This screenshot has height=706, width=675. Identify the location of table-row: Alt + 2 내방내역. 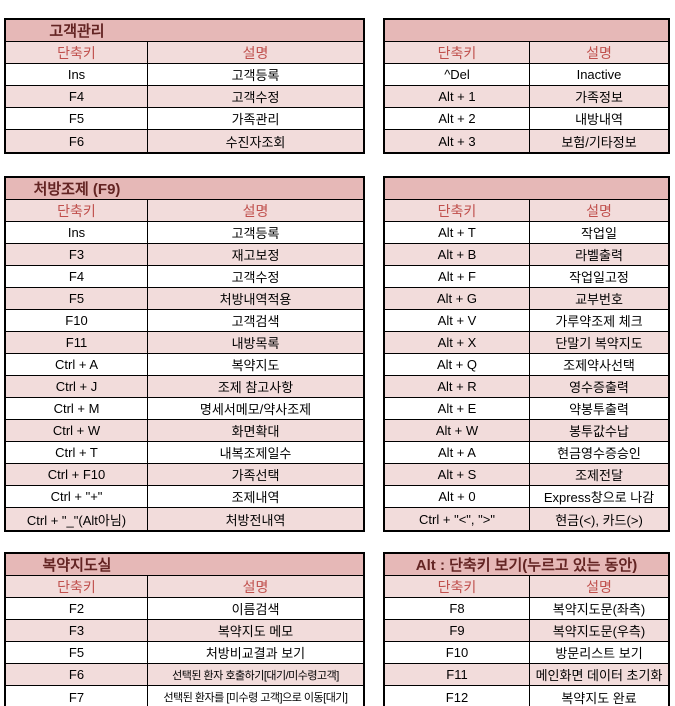
(526, 119).